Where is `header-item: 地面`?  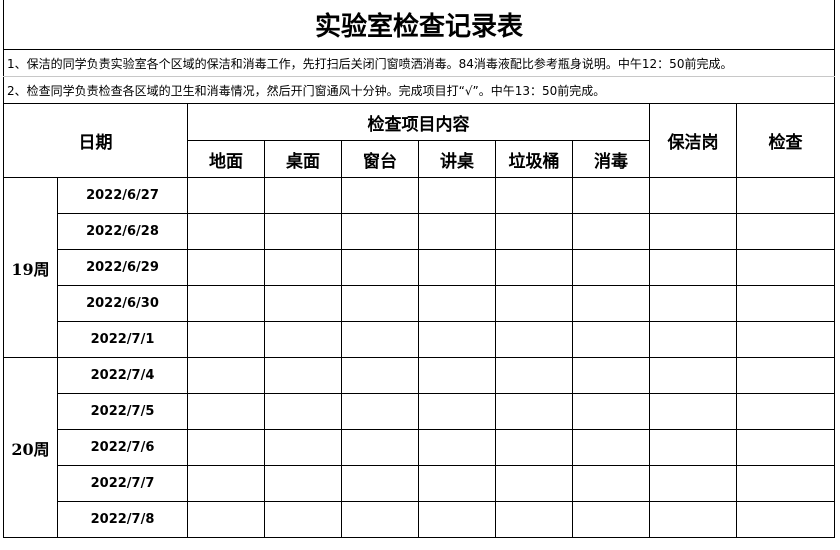 header-item: 地面 is located at coordinates (226, 159).